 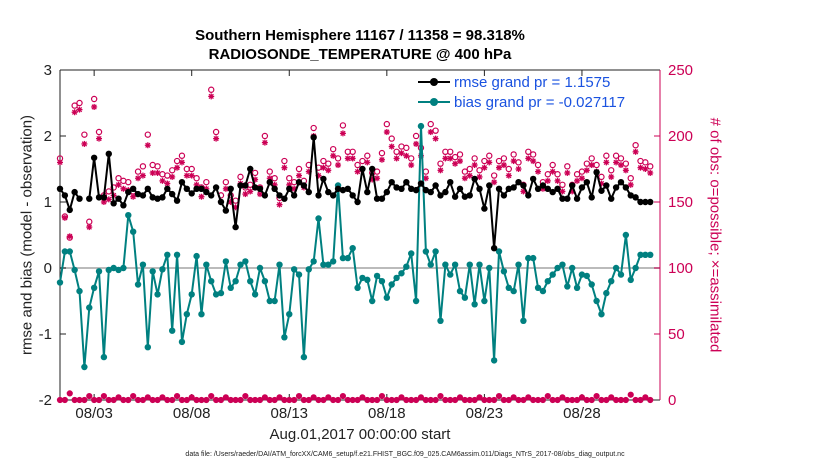 I want to click on legend-swatch-rmse, so click(x=434, y=82).